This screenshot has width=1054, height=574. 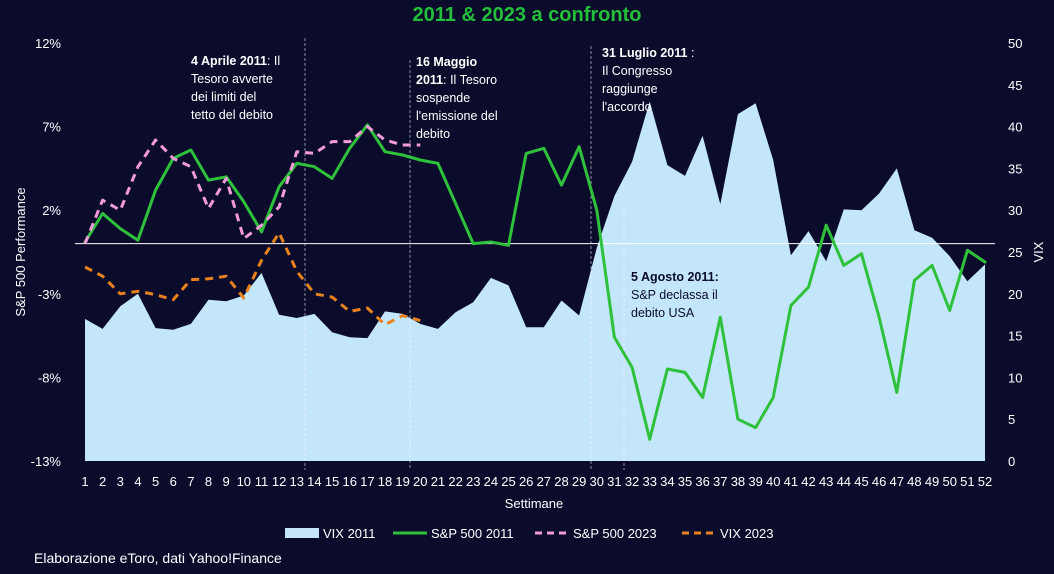 What do you see at coordinates (232, 79) in the screenshot?
I see `annotation-april-line2: Tesoro avverte` at bounding box center [232, 79].